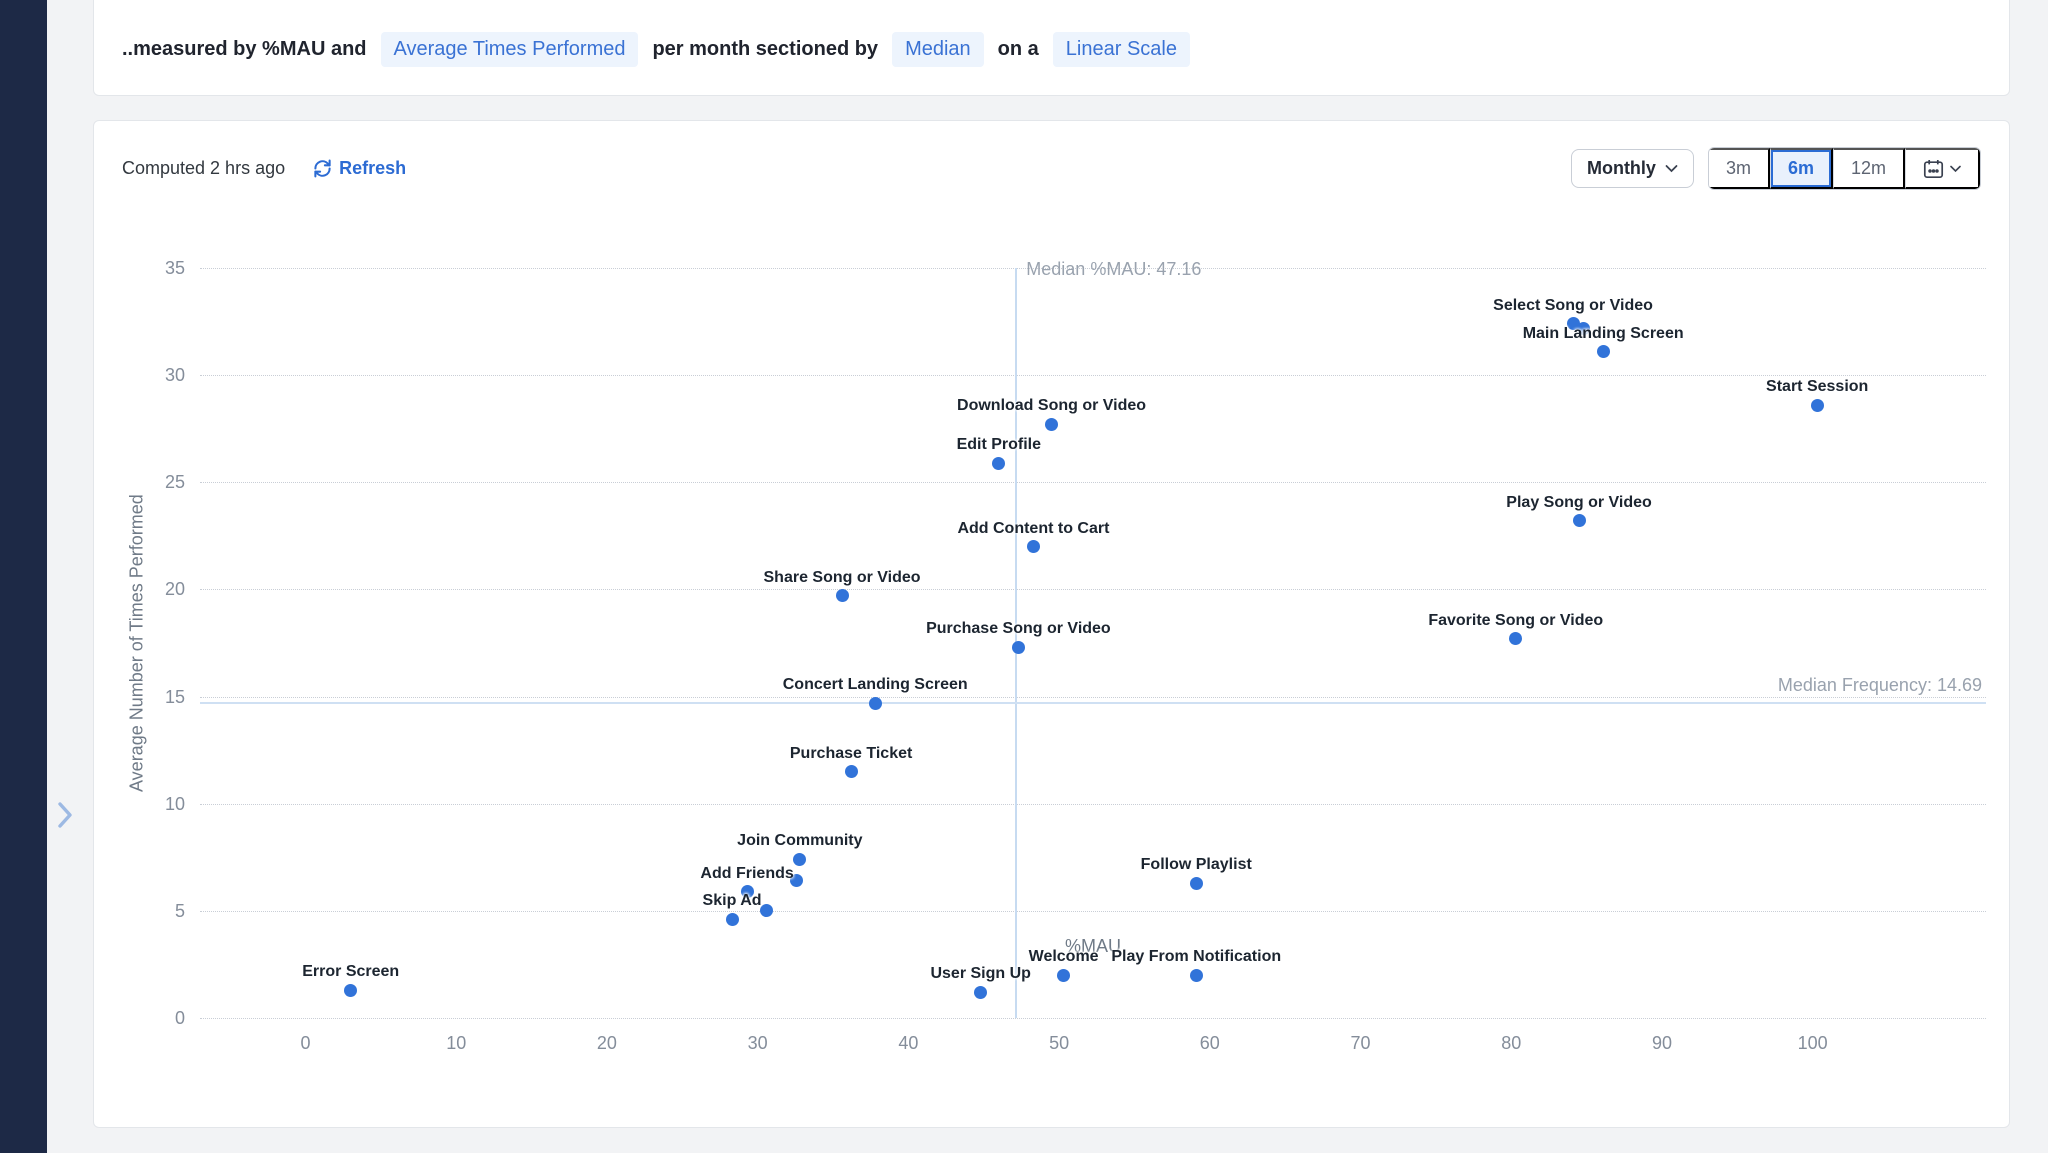 This screenshot has height=1153, width=2048. What do you see at coordinates (204, 168) in the screenshot?
I see `computed-timestamp: Computed 2 hrs ago` at bounding box center [204, 168].